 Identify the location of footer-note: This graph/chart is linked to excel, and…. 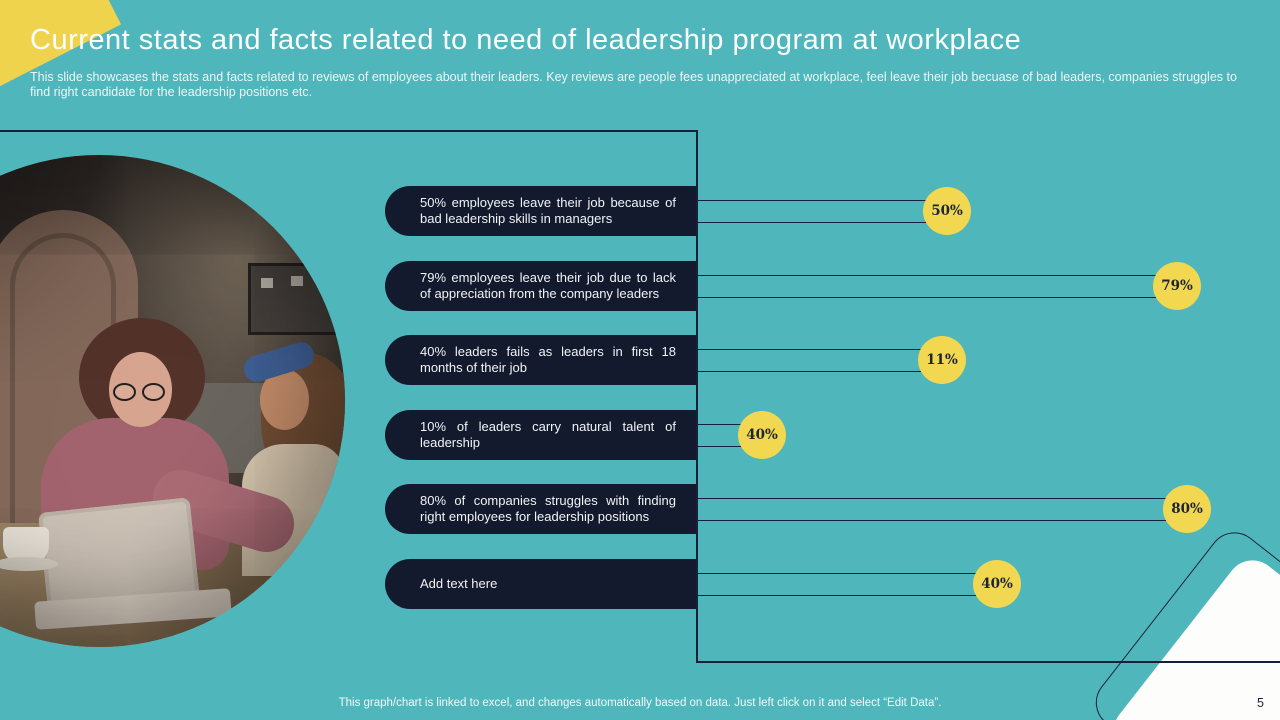
(640, 703).